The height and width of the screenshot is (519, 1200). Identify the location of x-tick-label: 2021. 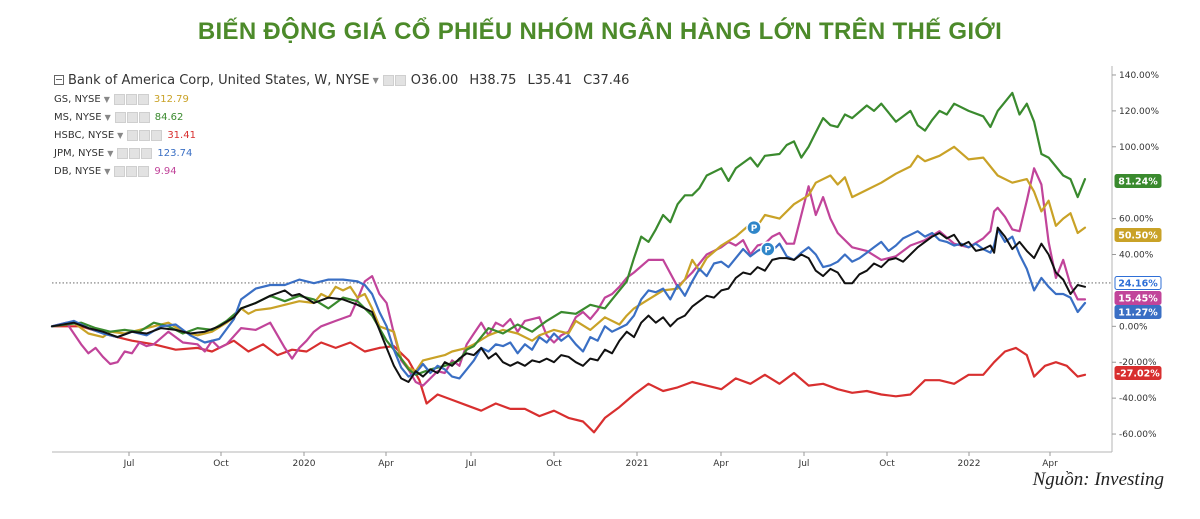
(637, 464).